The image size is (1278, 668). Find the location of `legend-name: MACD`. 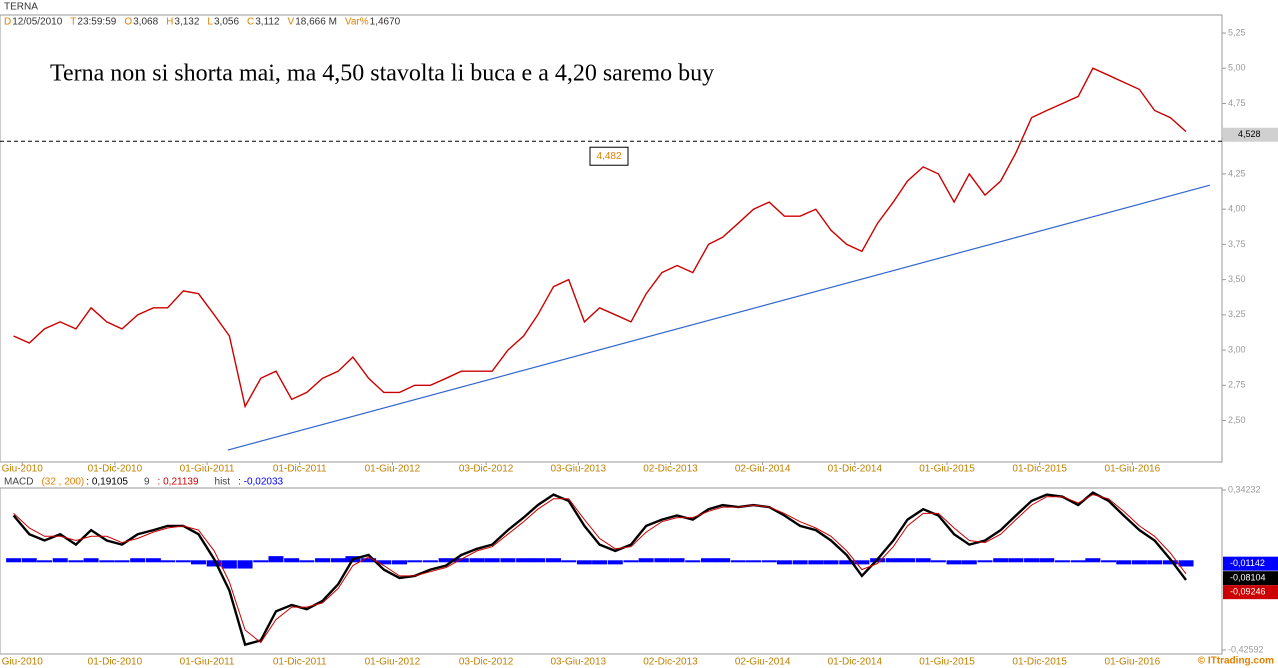

legend-name: MACD is located at coordinates (18, 482).